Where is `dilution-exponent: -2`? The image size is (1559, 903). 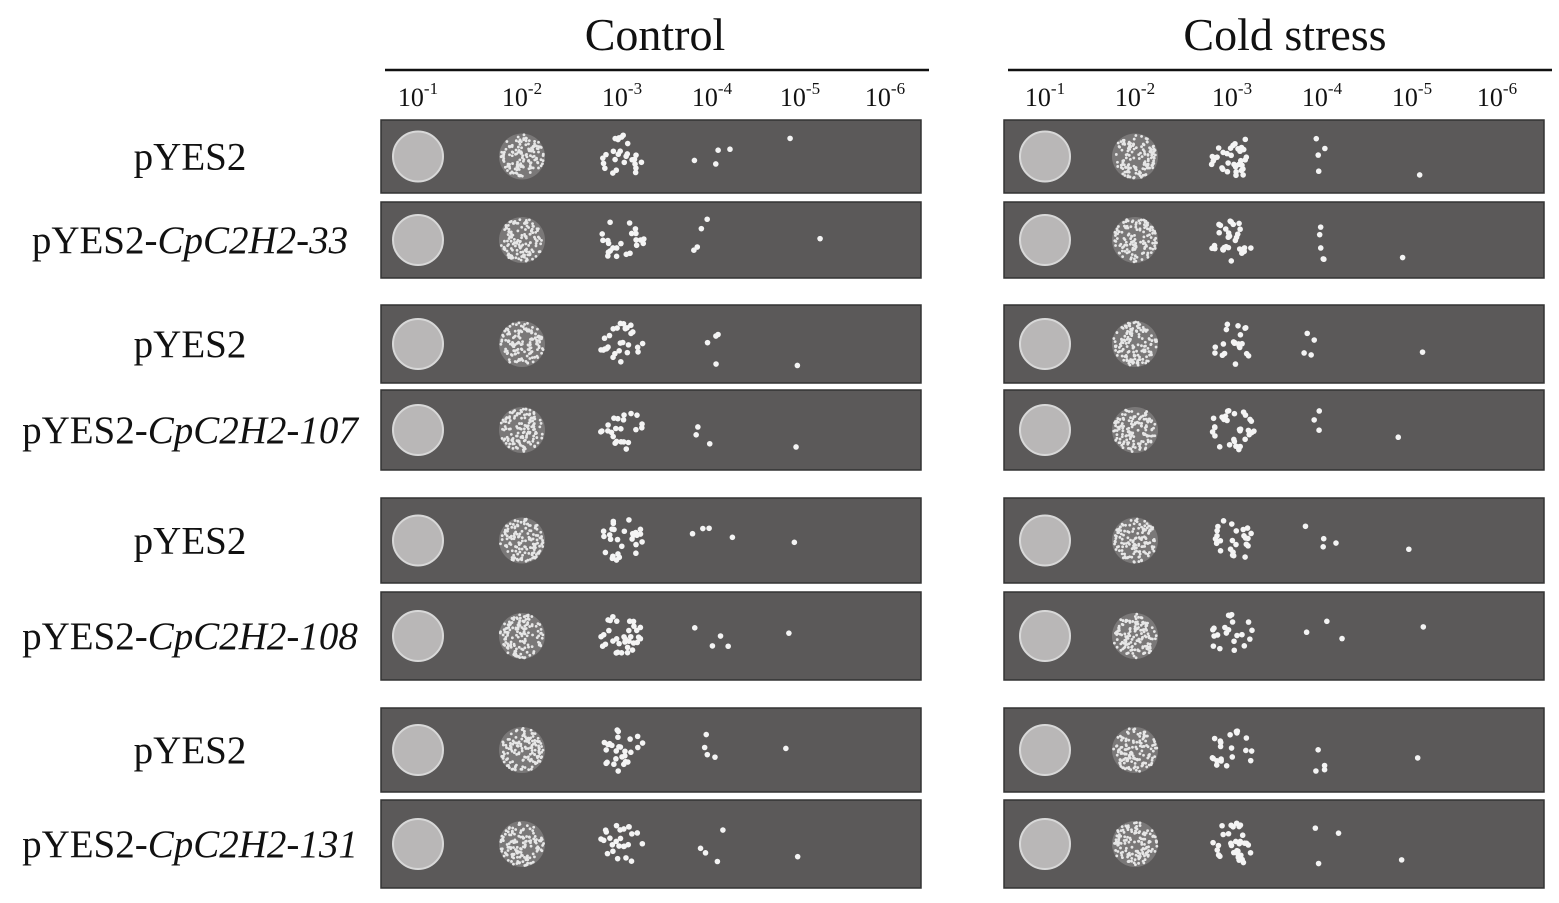
dilution-exponent: -2 is located at coordinates (535, 88).